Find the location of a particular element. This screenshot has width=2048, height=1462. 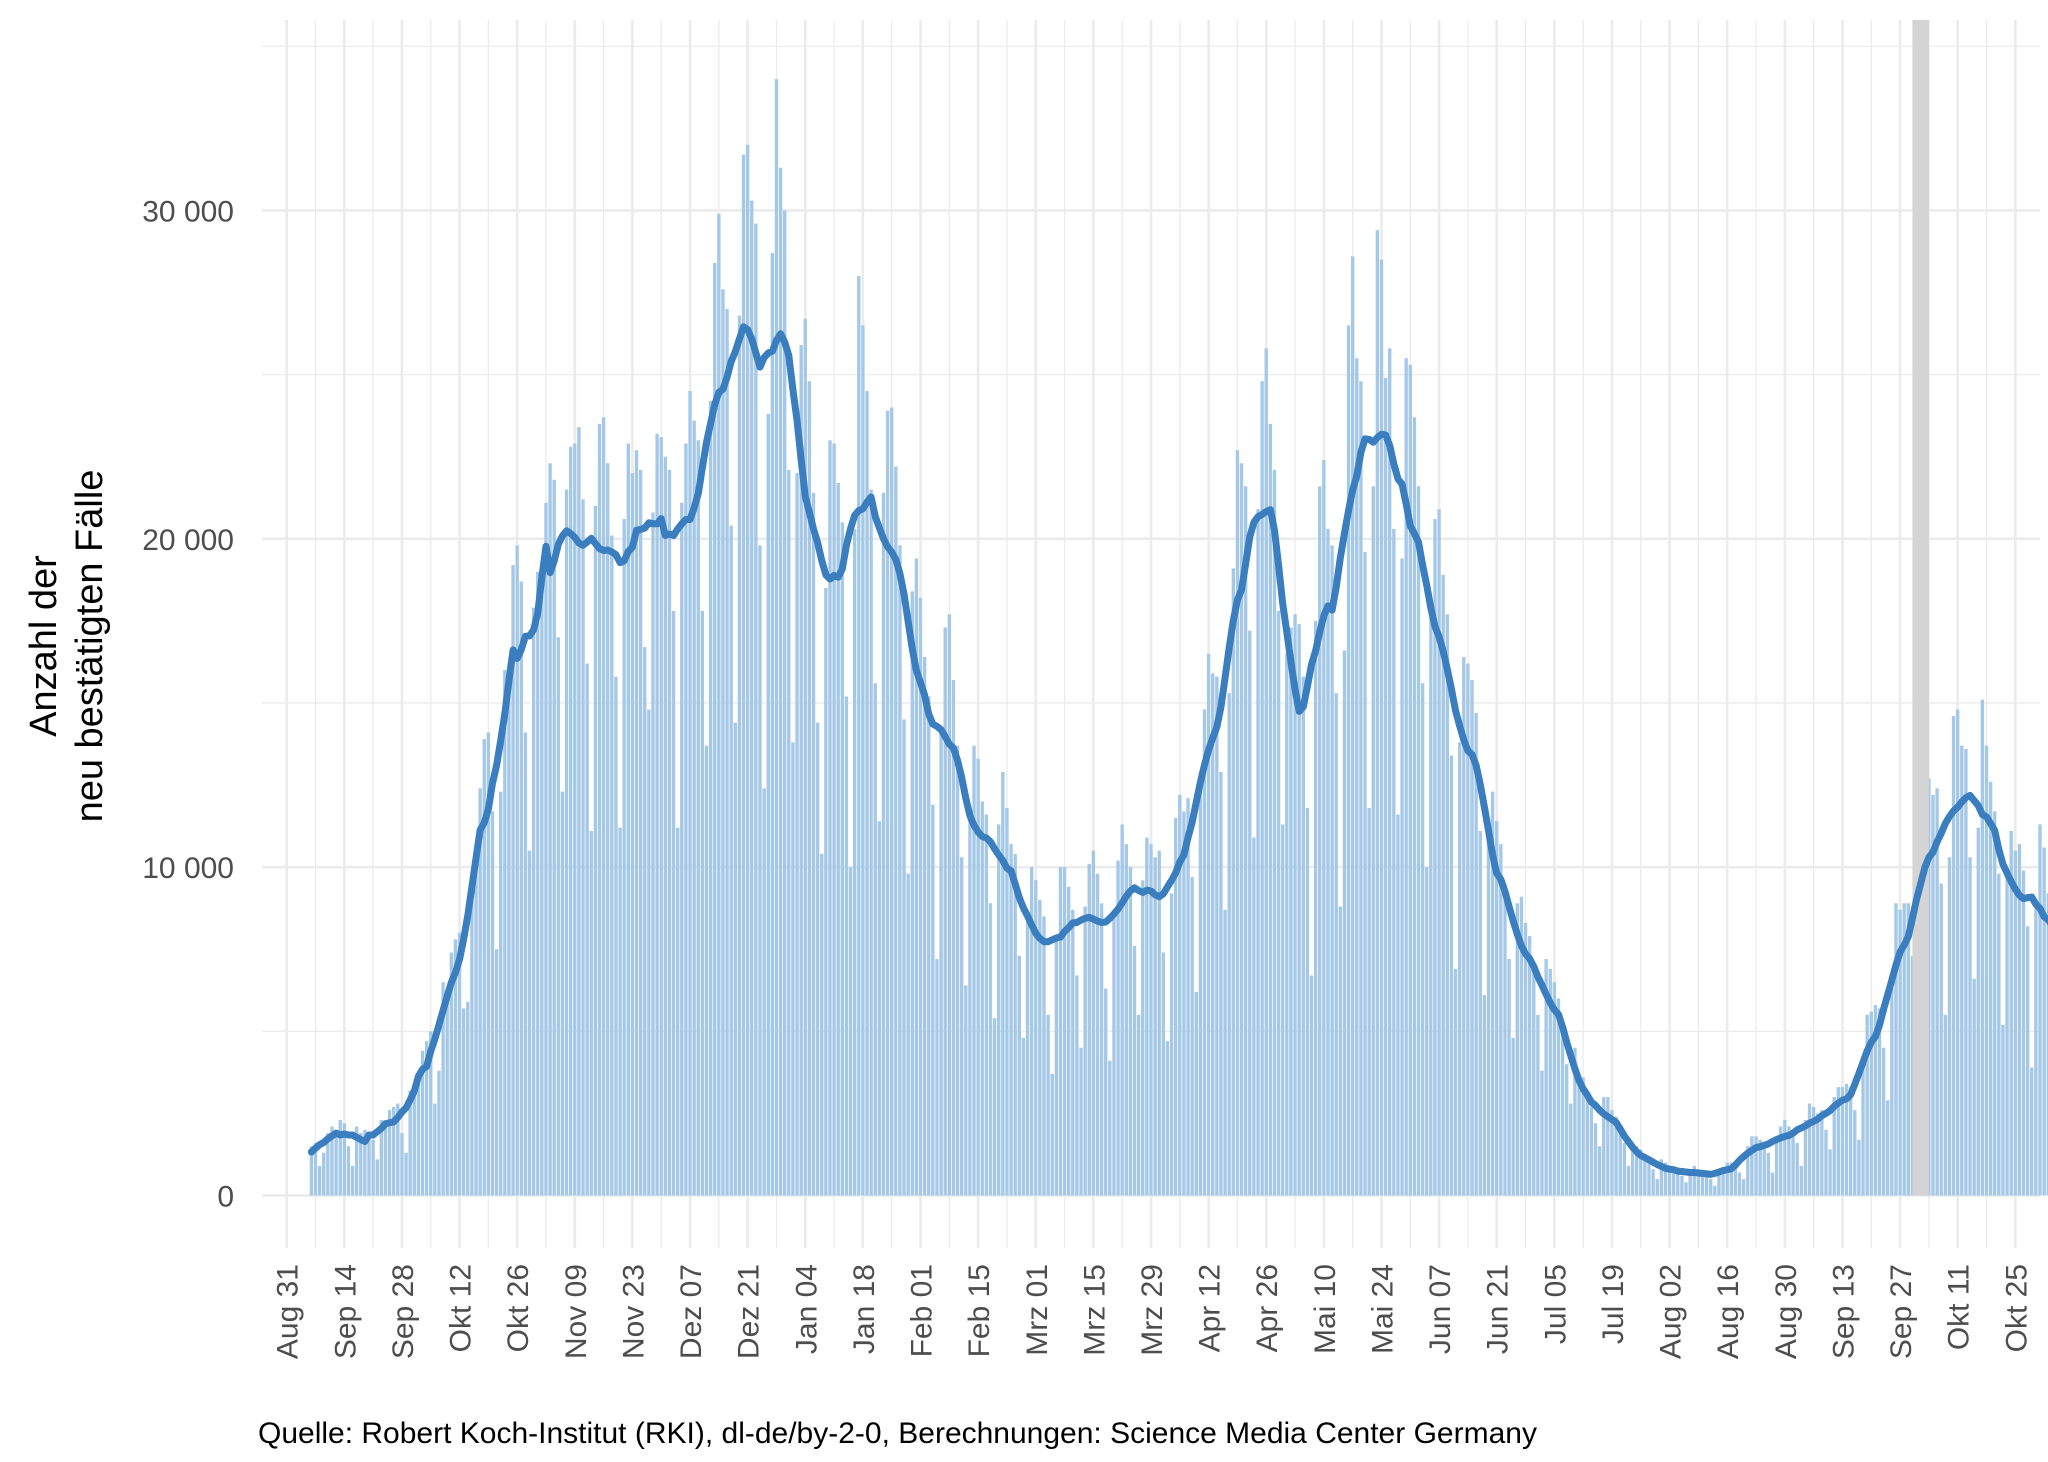

x-tick-label: Okt 12 is located at coordinates (461, 1308).